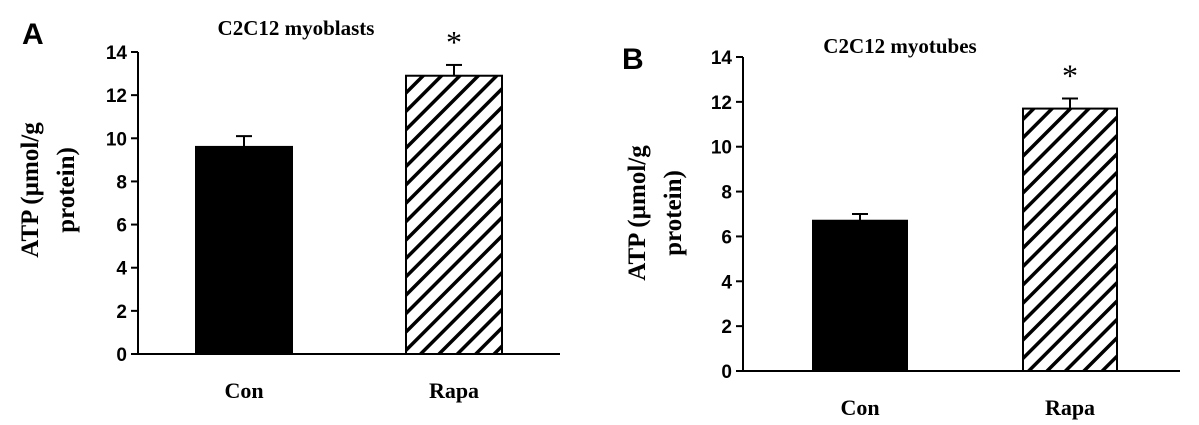 Image resolution: width=1199 pixels, height=425 pixels. I want to click on bar-b-con, so click(860, 295).